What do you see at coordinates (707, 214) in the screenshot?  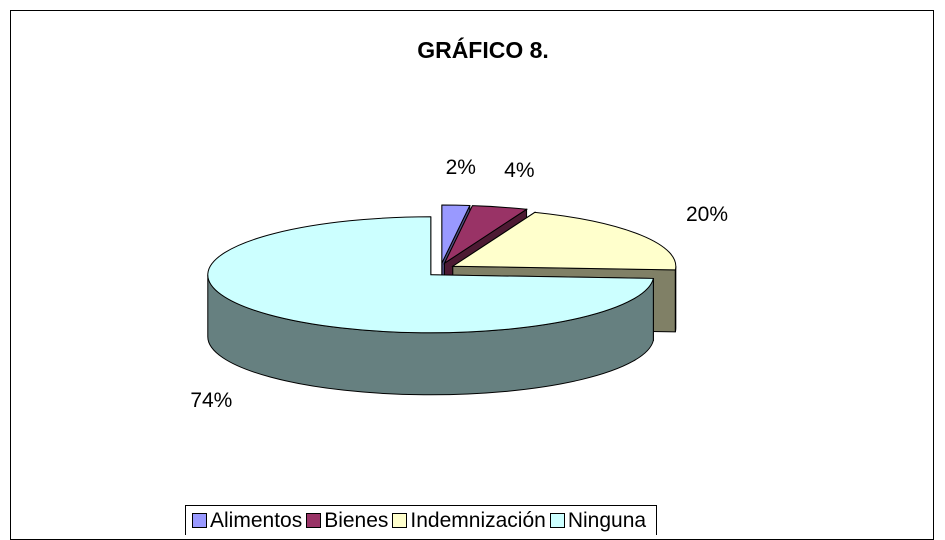 I see `data-label: 20%` at bounding box center [707, 214].